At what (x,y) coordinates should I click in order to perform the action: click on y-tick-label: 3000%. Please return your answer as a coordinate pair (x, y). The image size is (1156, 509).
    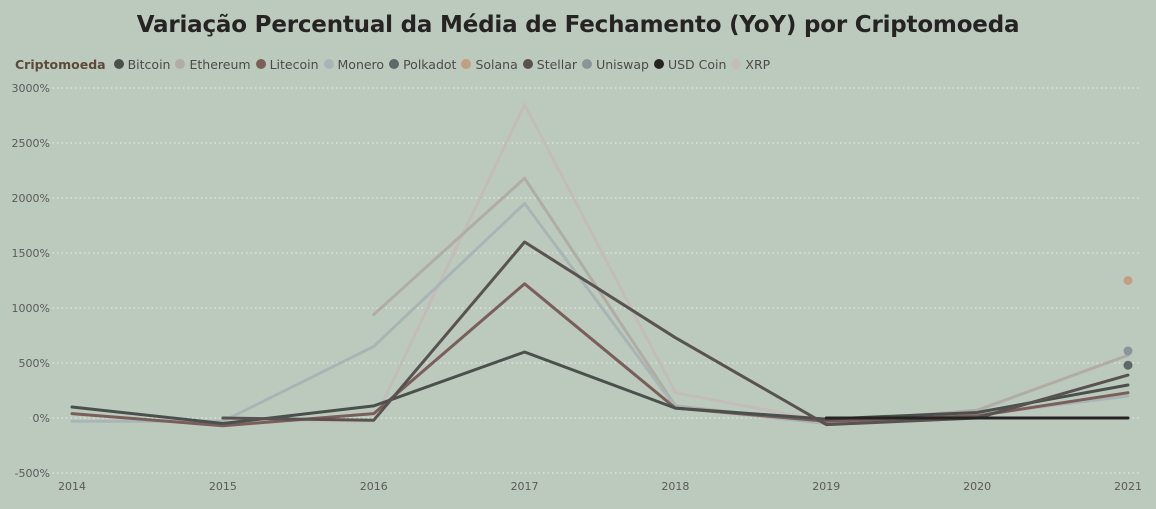
    Looking at the image, I should click on (31, 88).